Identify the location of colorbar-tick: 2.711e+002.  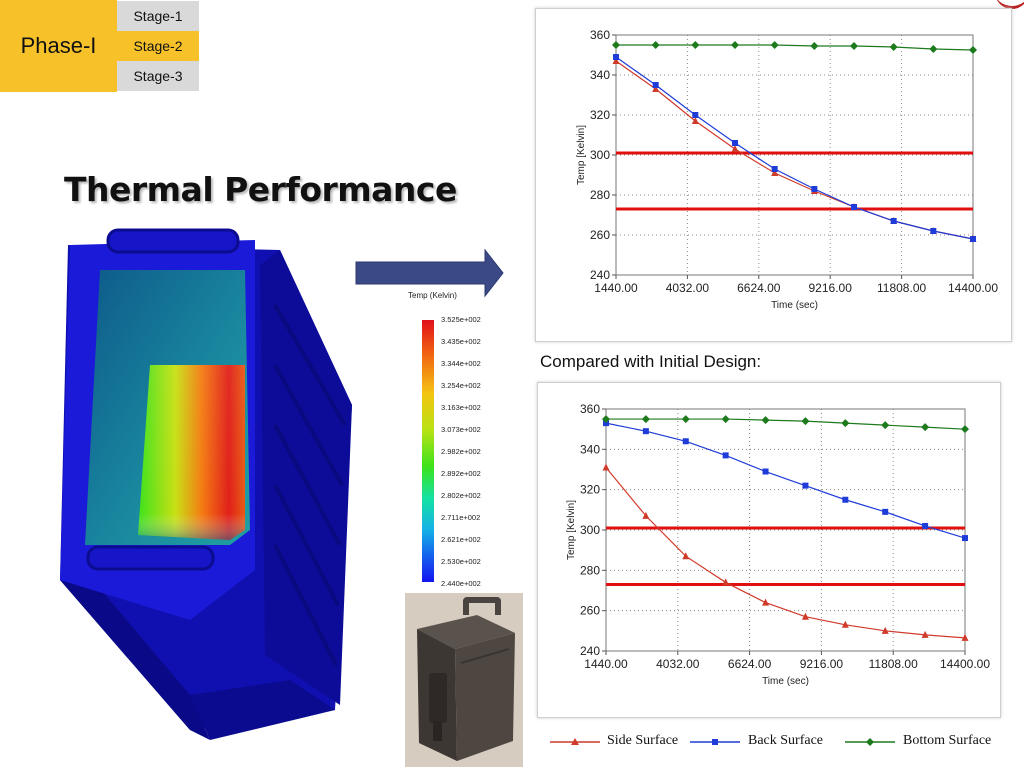
(461, 517).